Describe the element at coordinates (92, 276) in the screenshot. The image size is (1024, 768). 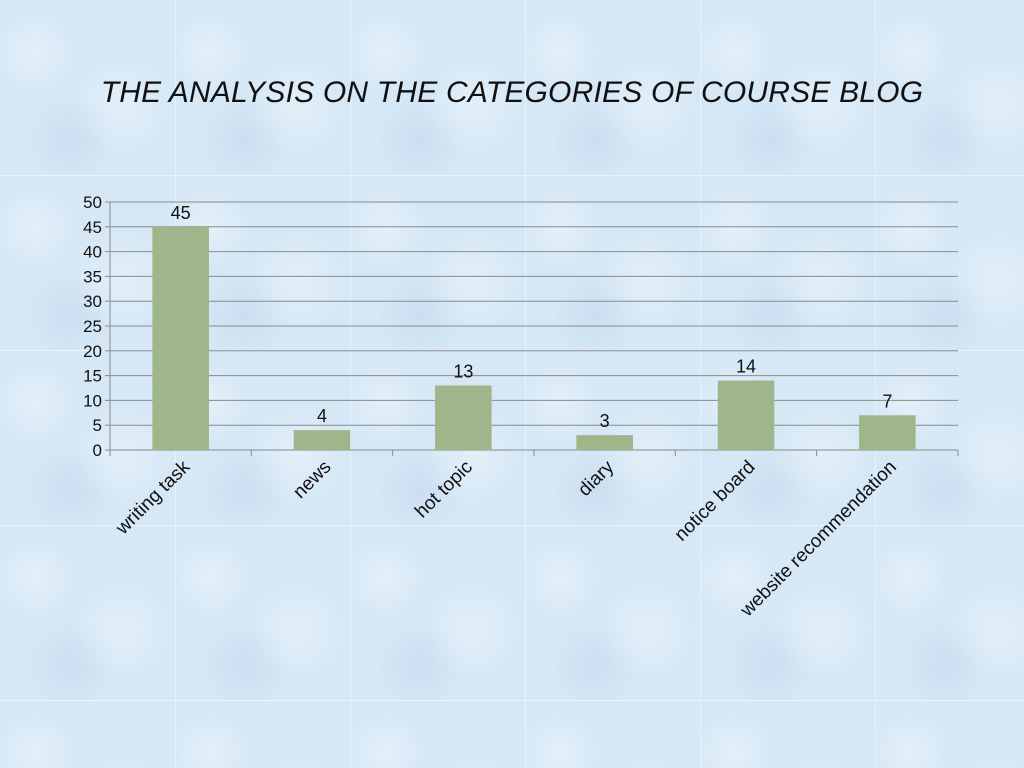
I see `y-tick-label: 35` at that location.